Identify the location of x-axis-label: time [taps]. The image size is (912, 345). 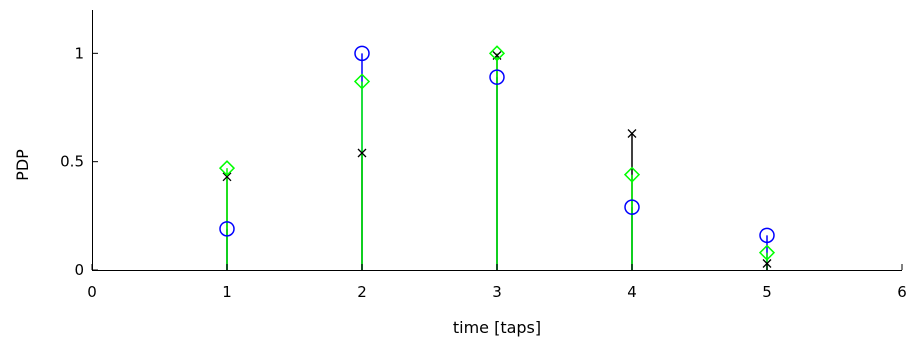
(497, 327).